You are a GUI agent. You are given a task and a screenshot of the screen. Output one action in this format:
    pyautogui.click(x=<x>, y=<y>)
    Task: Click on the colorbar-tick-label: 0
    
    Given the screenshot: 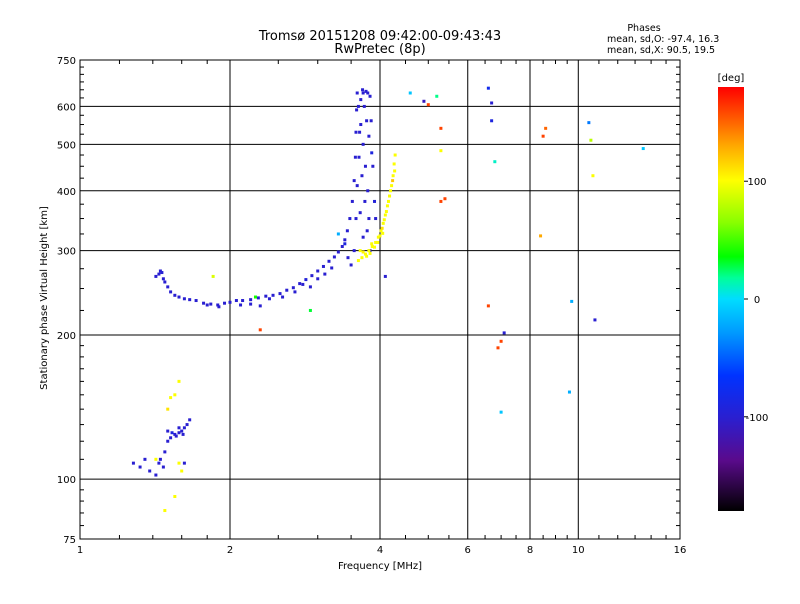 What is the action you would take?
    pyautogui.click(x=757, y=300)
    